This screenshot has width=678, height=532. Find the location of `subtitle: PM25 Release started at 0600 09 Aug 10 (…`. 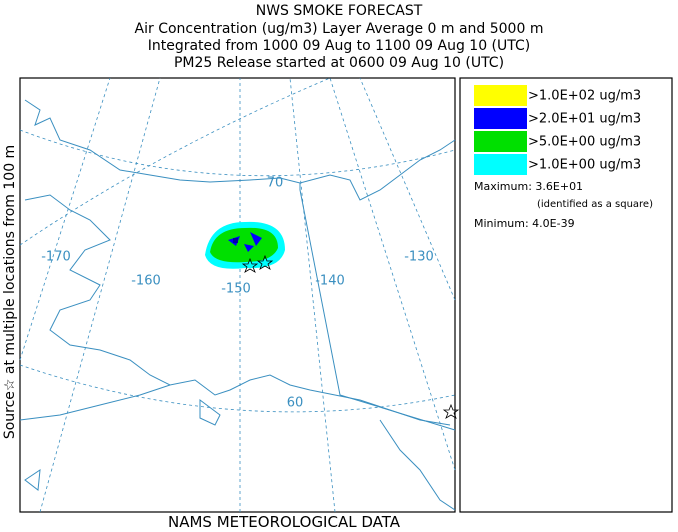

subtitle: PM25 Release started at 0600 09 Aug 10 (… is located at coordinates (339, 63).